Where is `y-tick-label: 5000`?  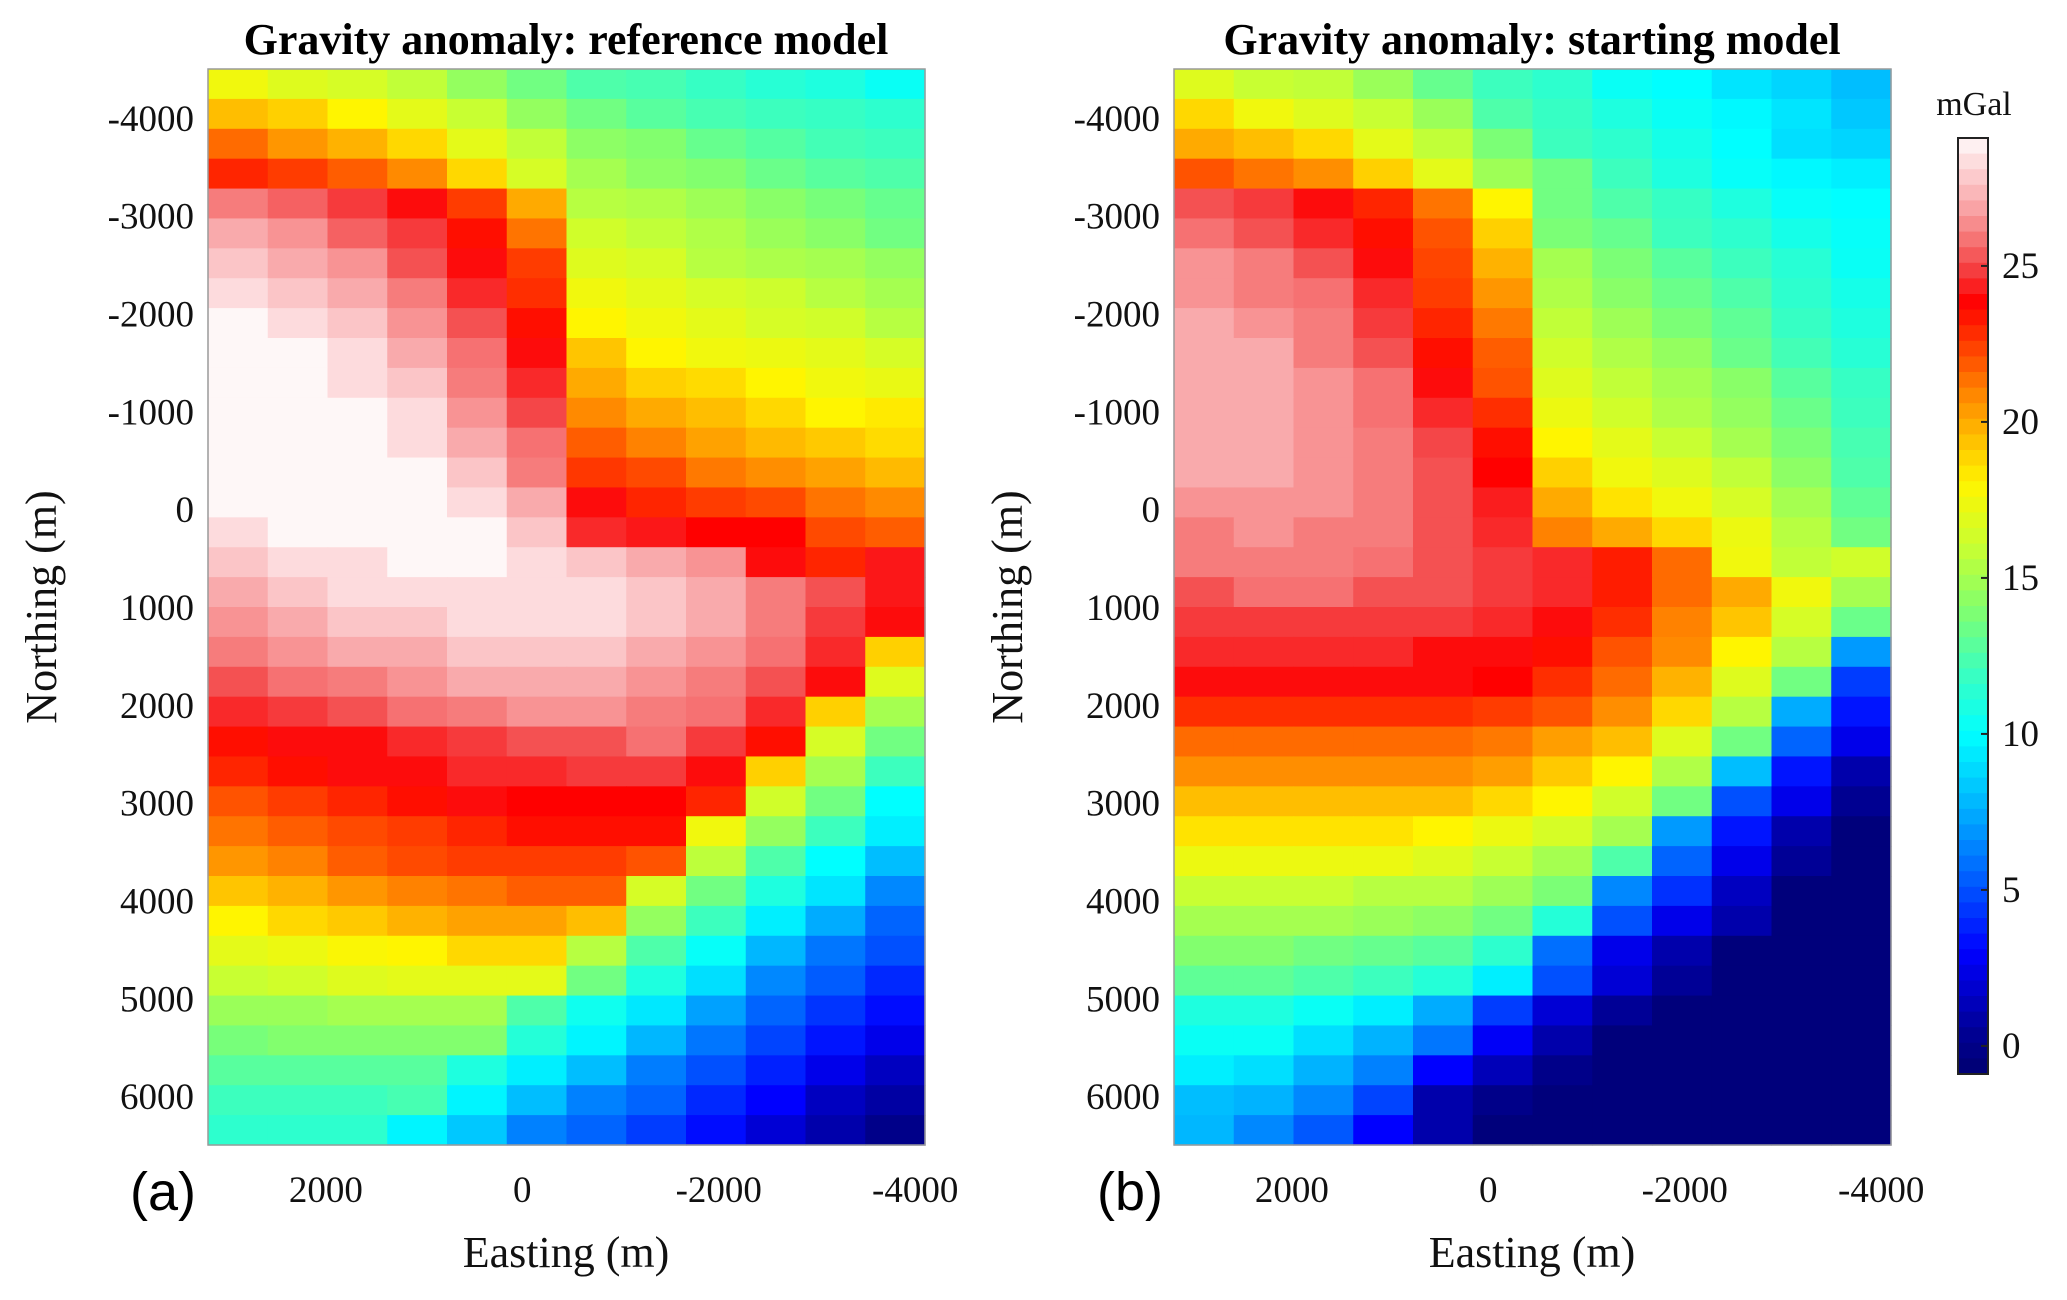 y-tick-label: 5000 is located at coordinates (157, 999).